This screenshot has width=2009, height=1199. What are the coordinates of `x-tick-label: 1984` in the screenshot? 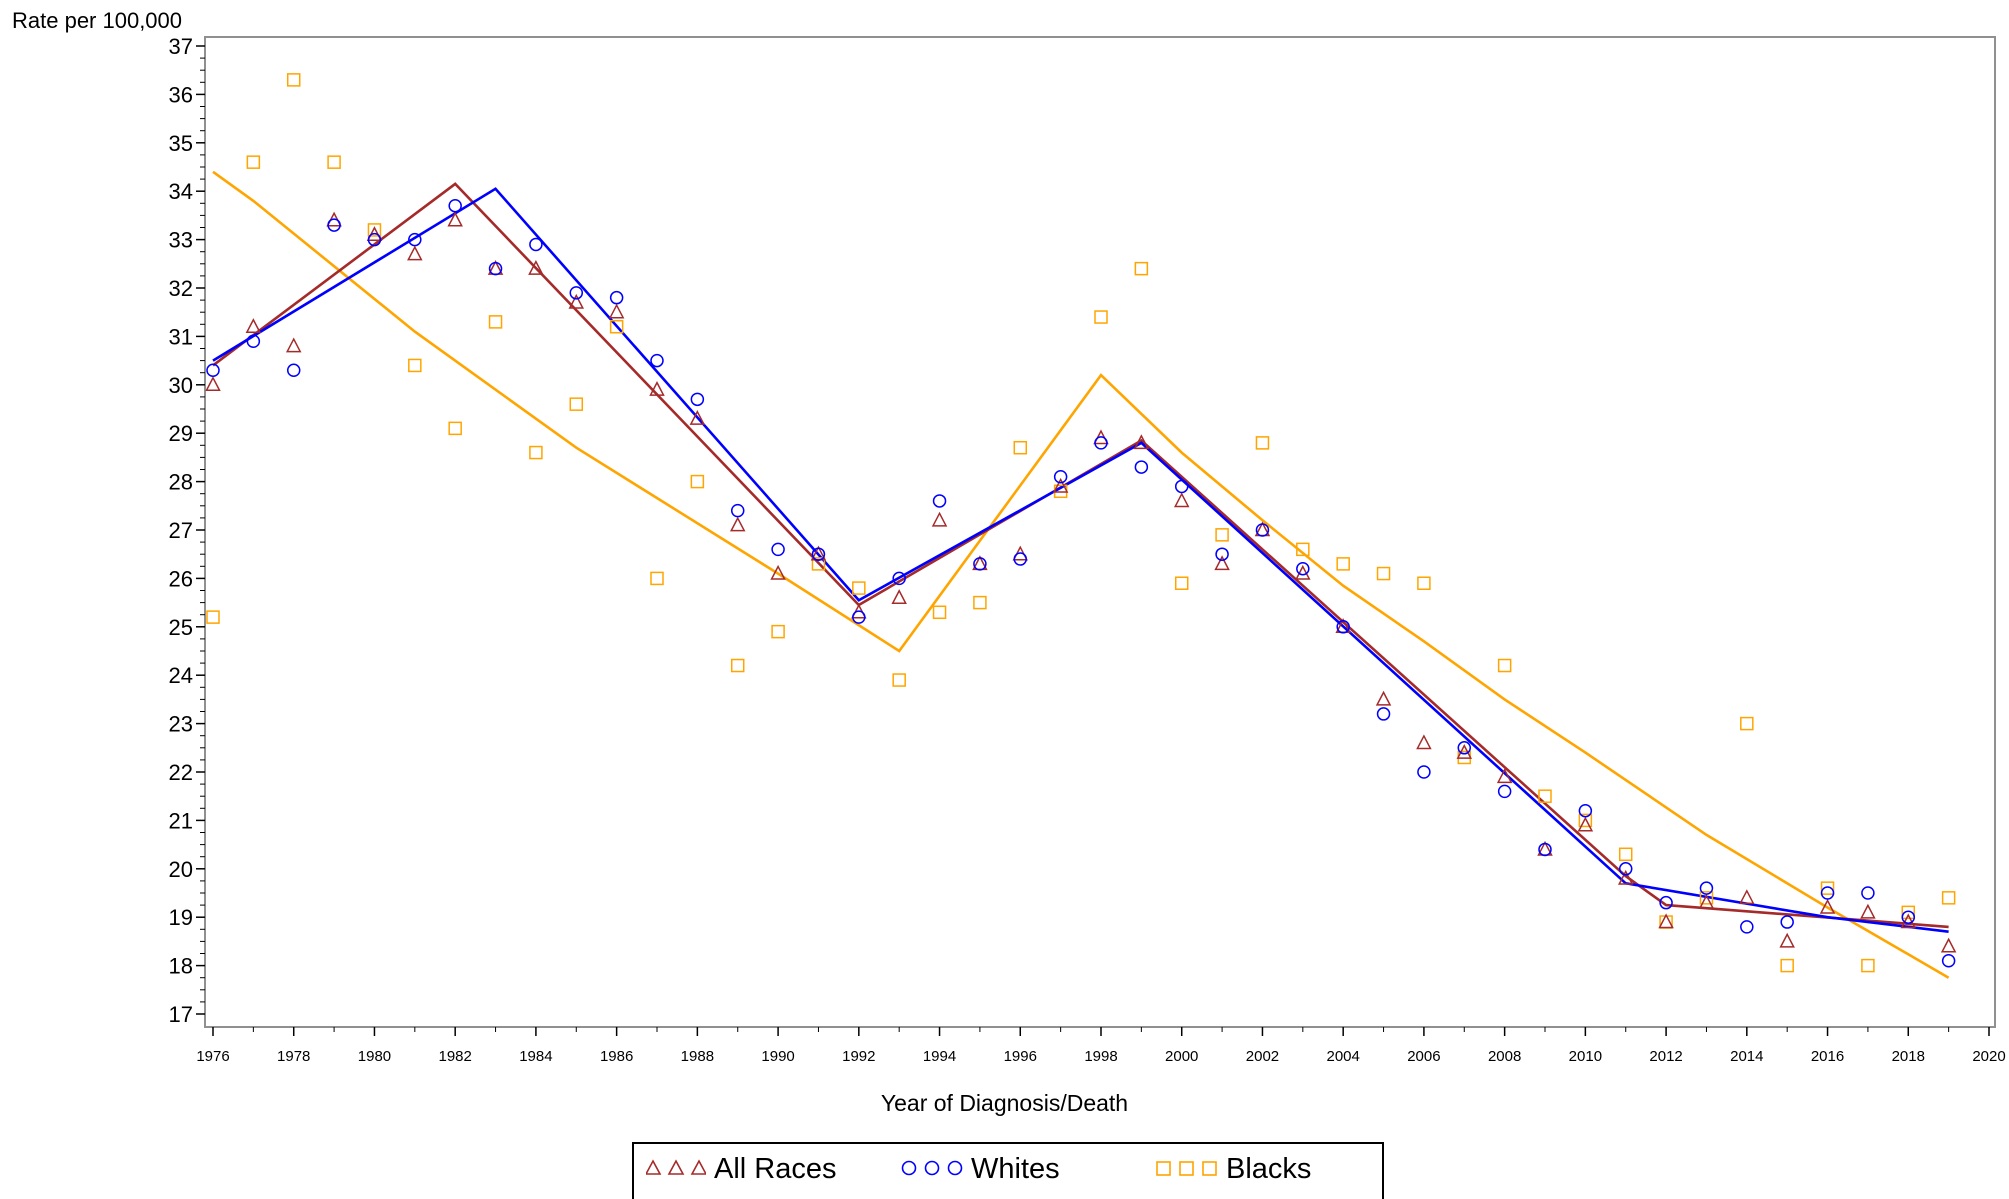 It's located at (535, 1056).